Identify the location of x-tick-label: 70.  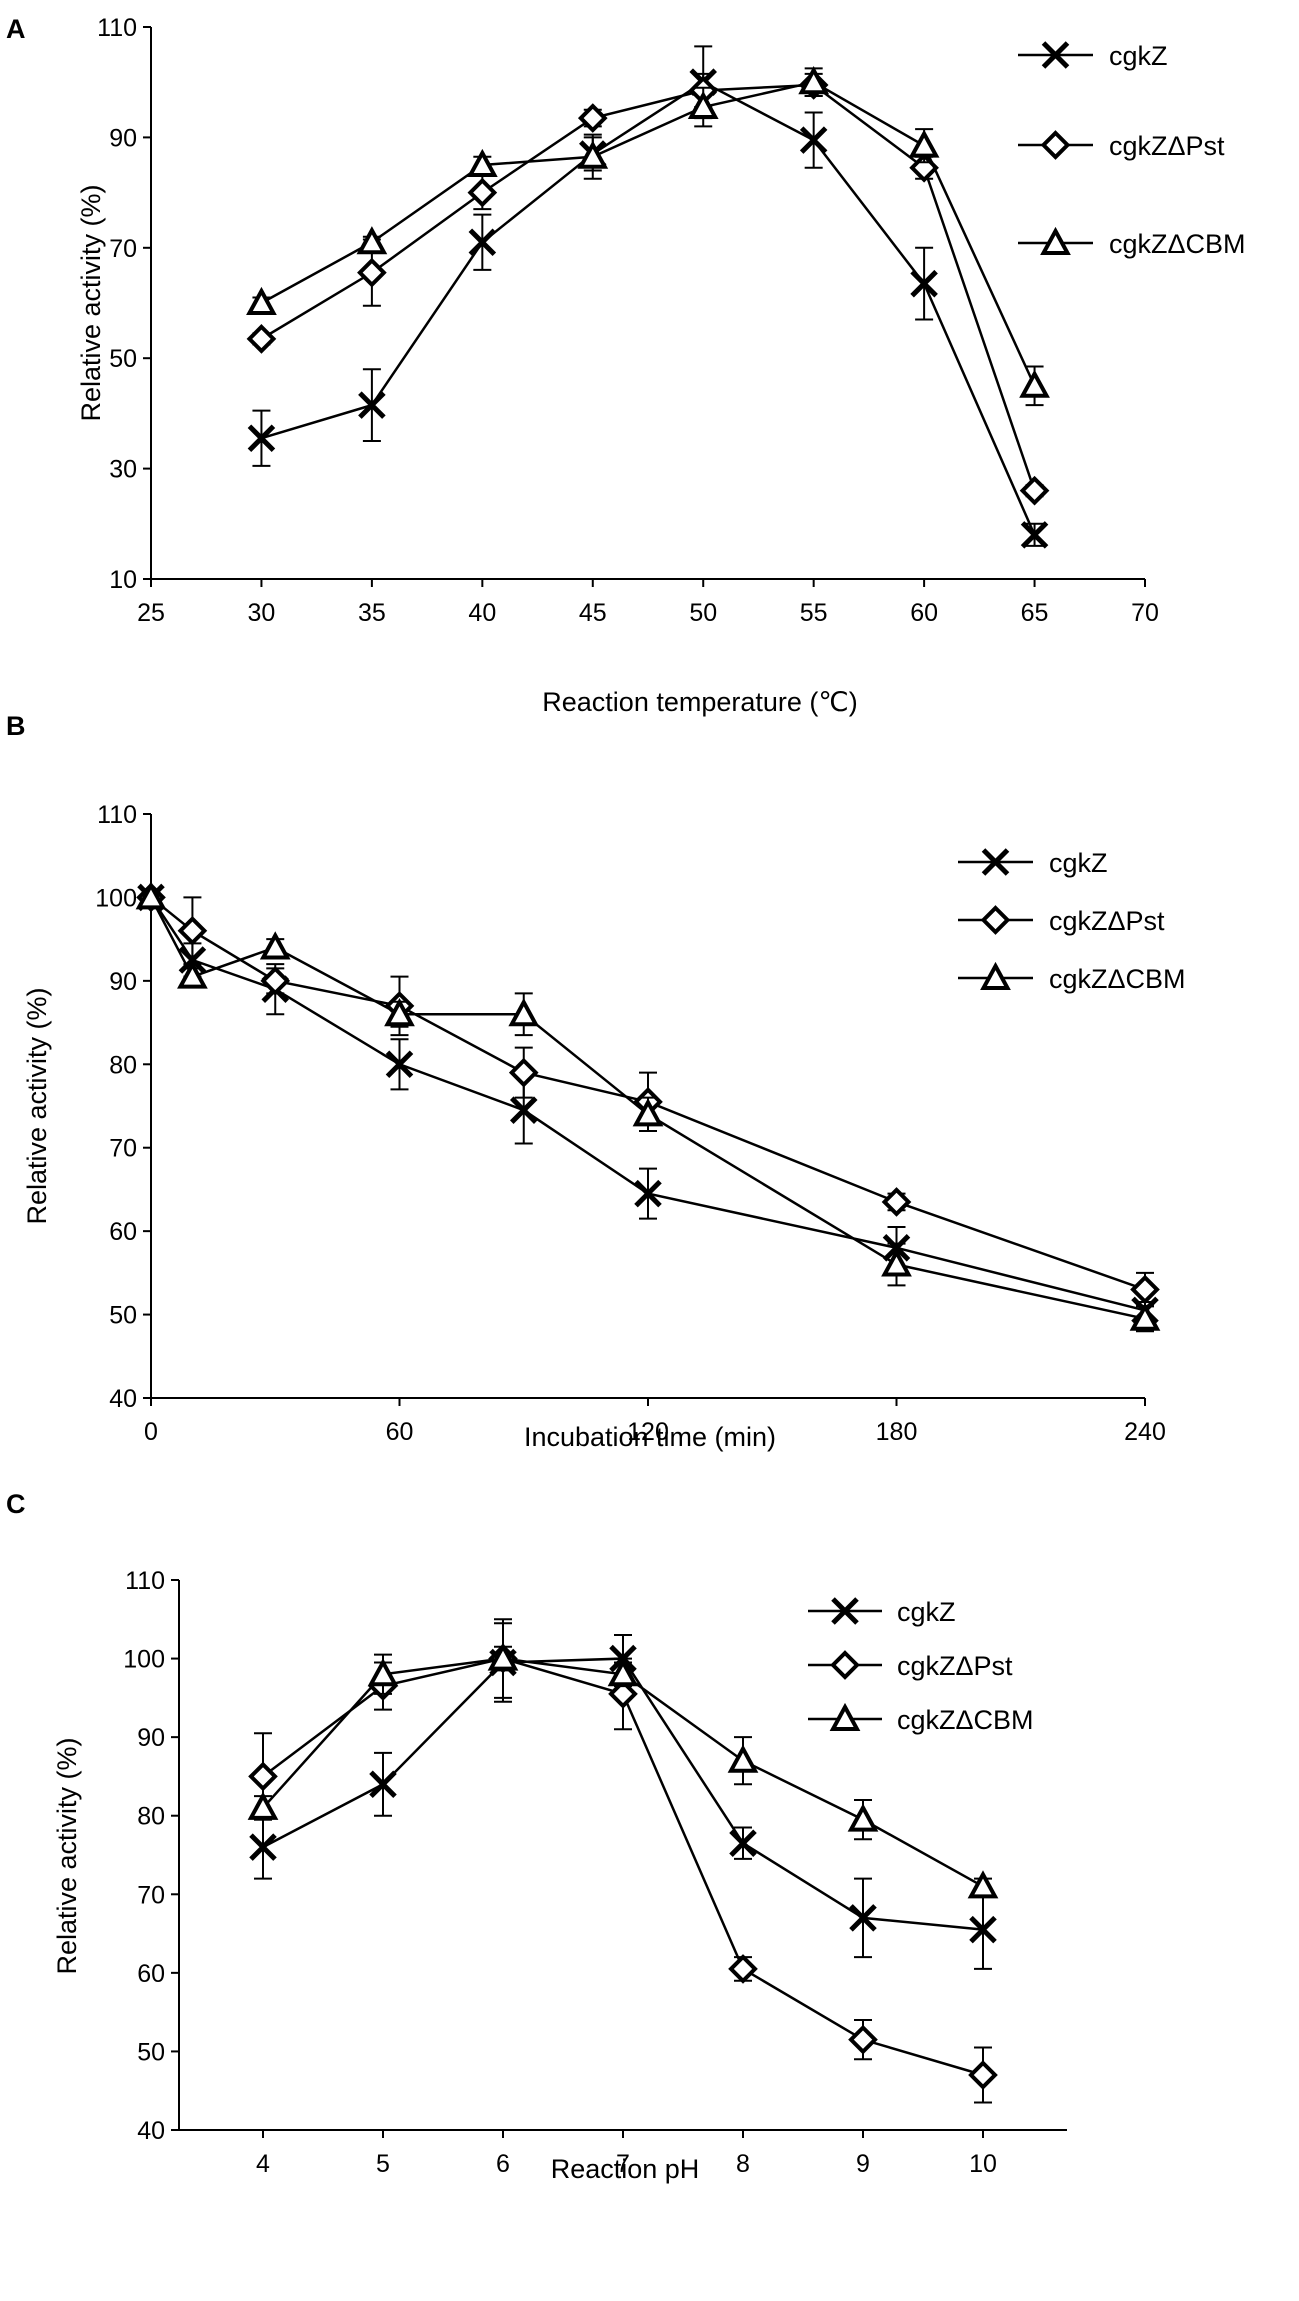
(1145, 613).